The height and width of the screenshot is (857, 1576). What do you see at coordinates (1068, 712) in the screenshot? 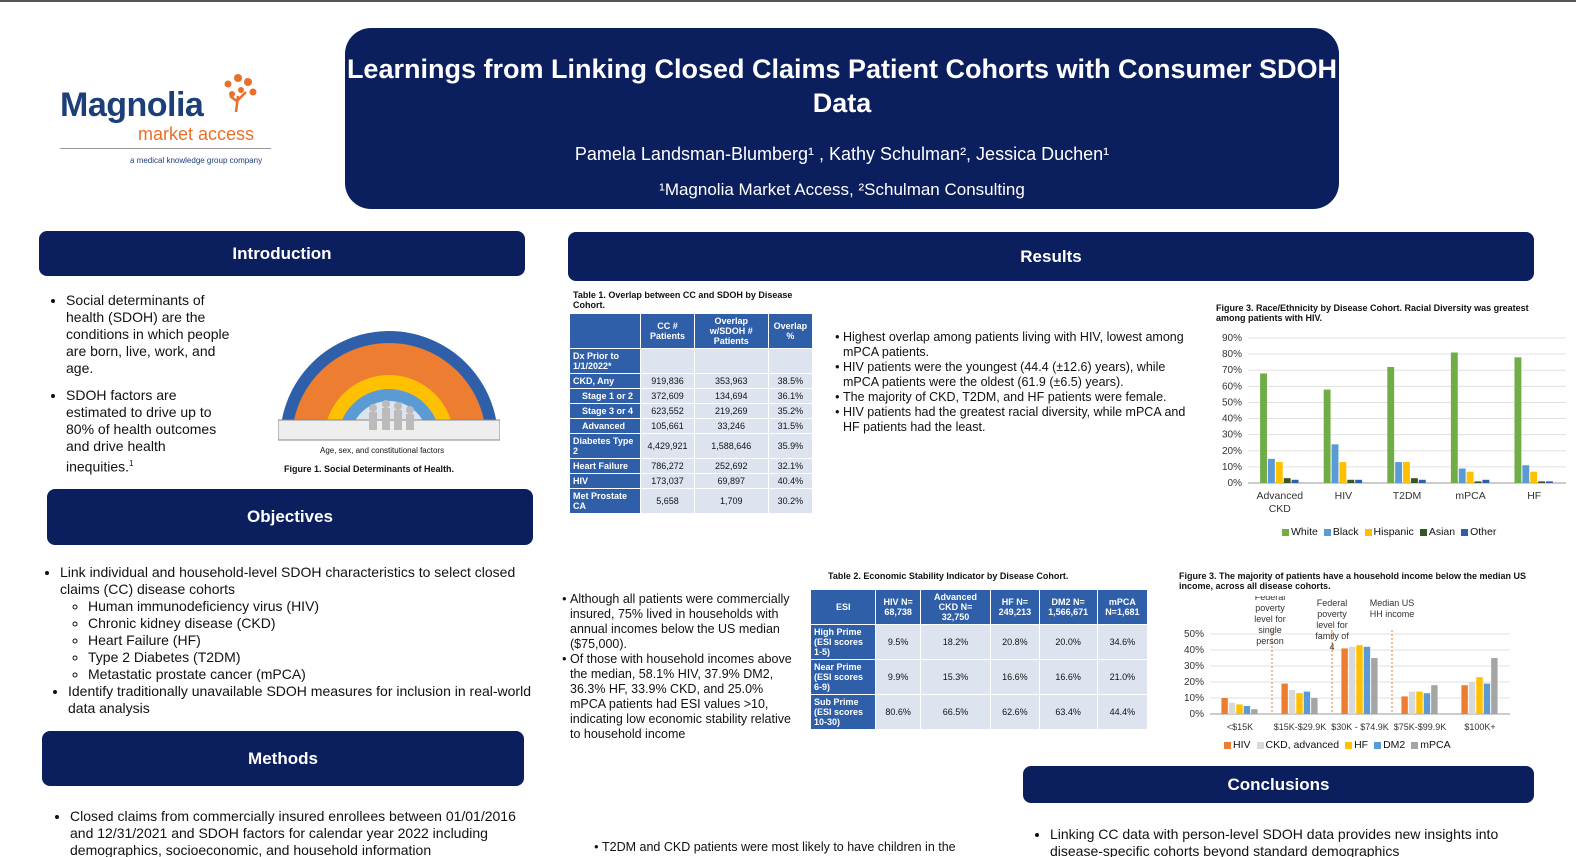
I see `table-cell: 63.4%` at bounding box center [1068, 712].